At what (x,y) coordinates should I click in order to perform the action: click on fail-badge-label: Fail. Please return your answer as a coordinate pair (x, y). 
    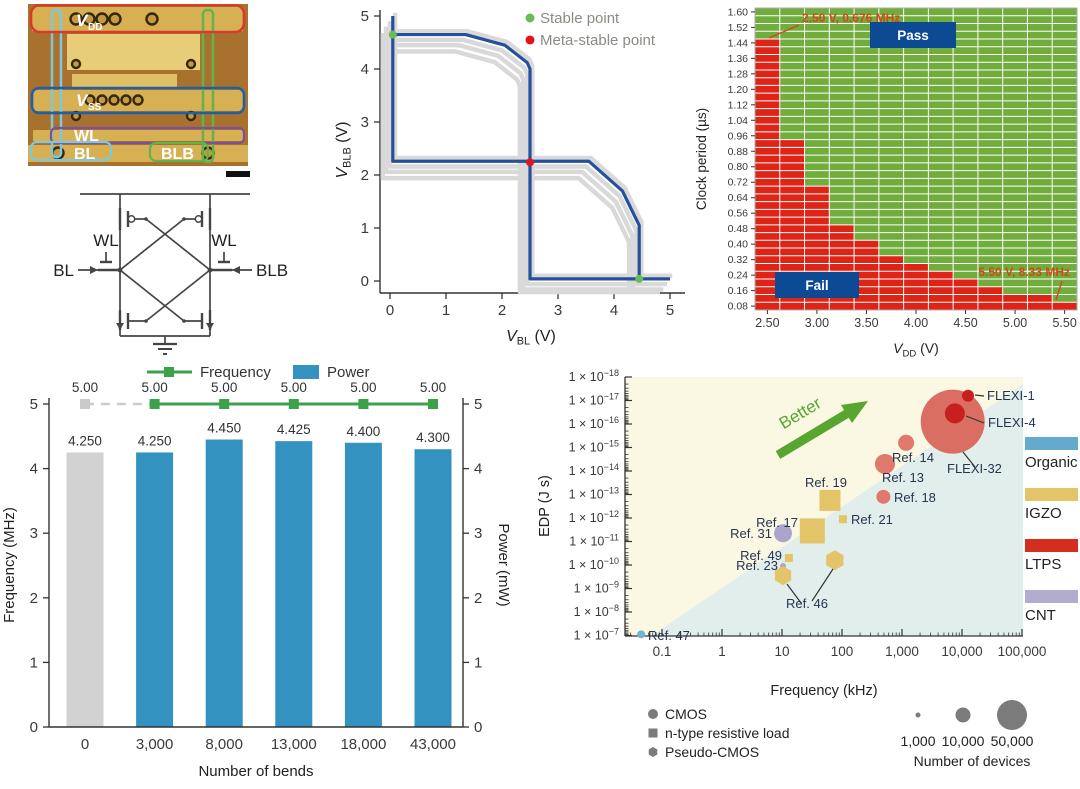
    Looking at the image, I should click on (816, 285).